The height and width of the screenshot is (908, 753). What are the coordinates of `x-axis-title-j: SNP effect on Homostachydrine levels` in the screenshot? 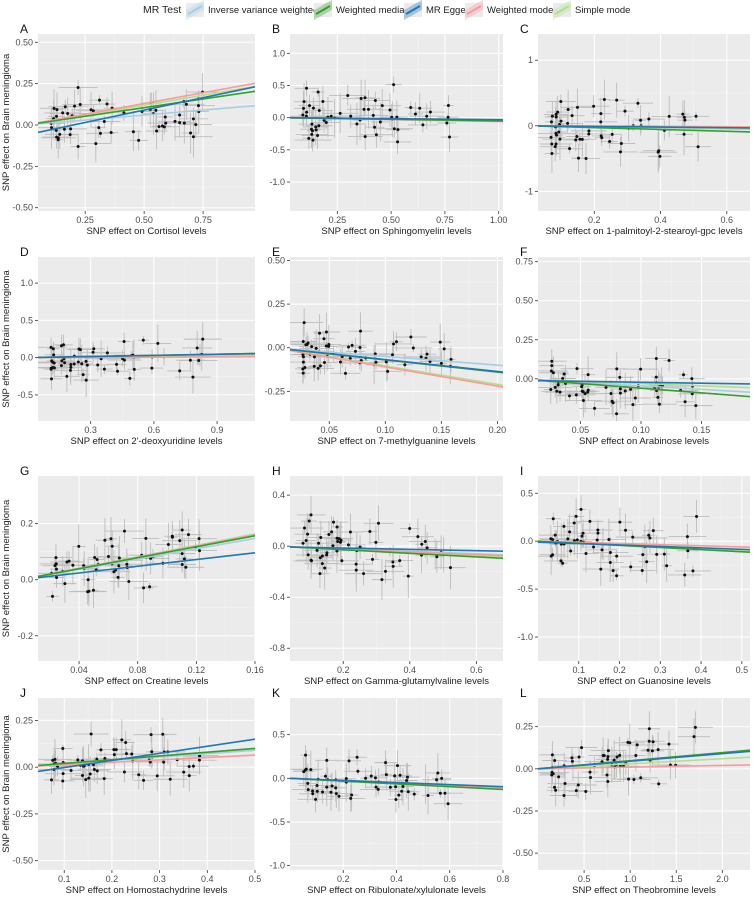 It's located at (147, 890).